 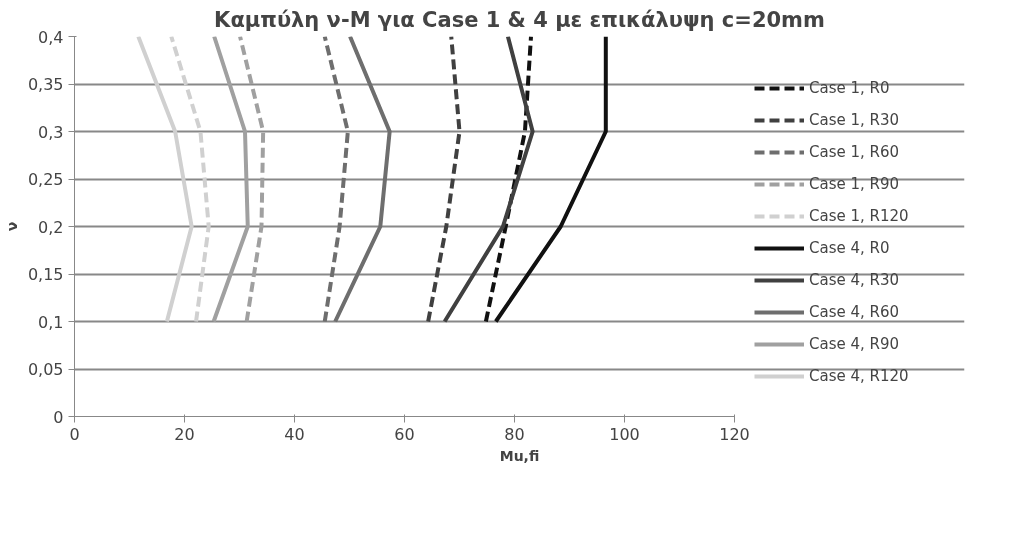 What do you see at coordinates (74, 434) in the screenshot?
I see `x-tick-label: 0` at bounding box center [74, 434].